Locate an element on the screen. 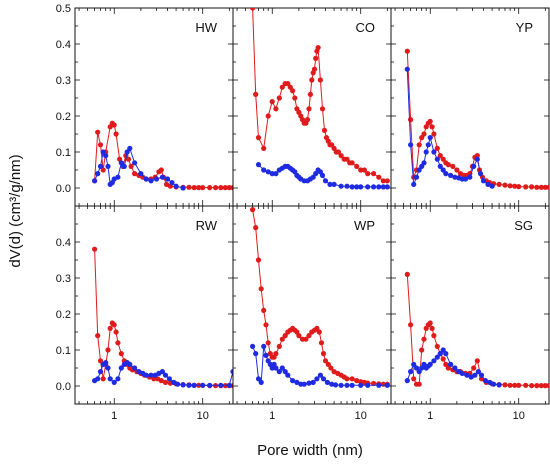 The image size is (550, 472). y-tick-label: 0.4 is located at coordinates (63, 243).